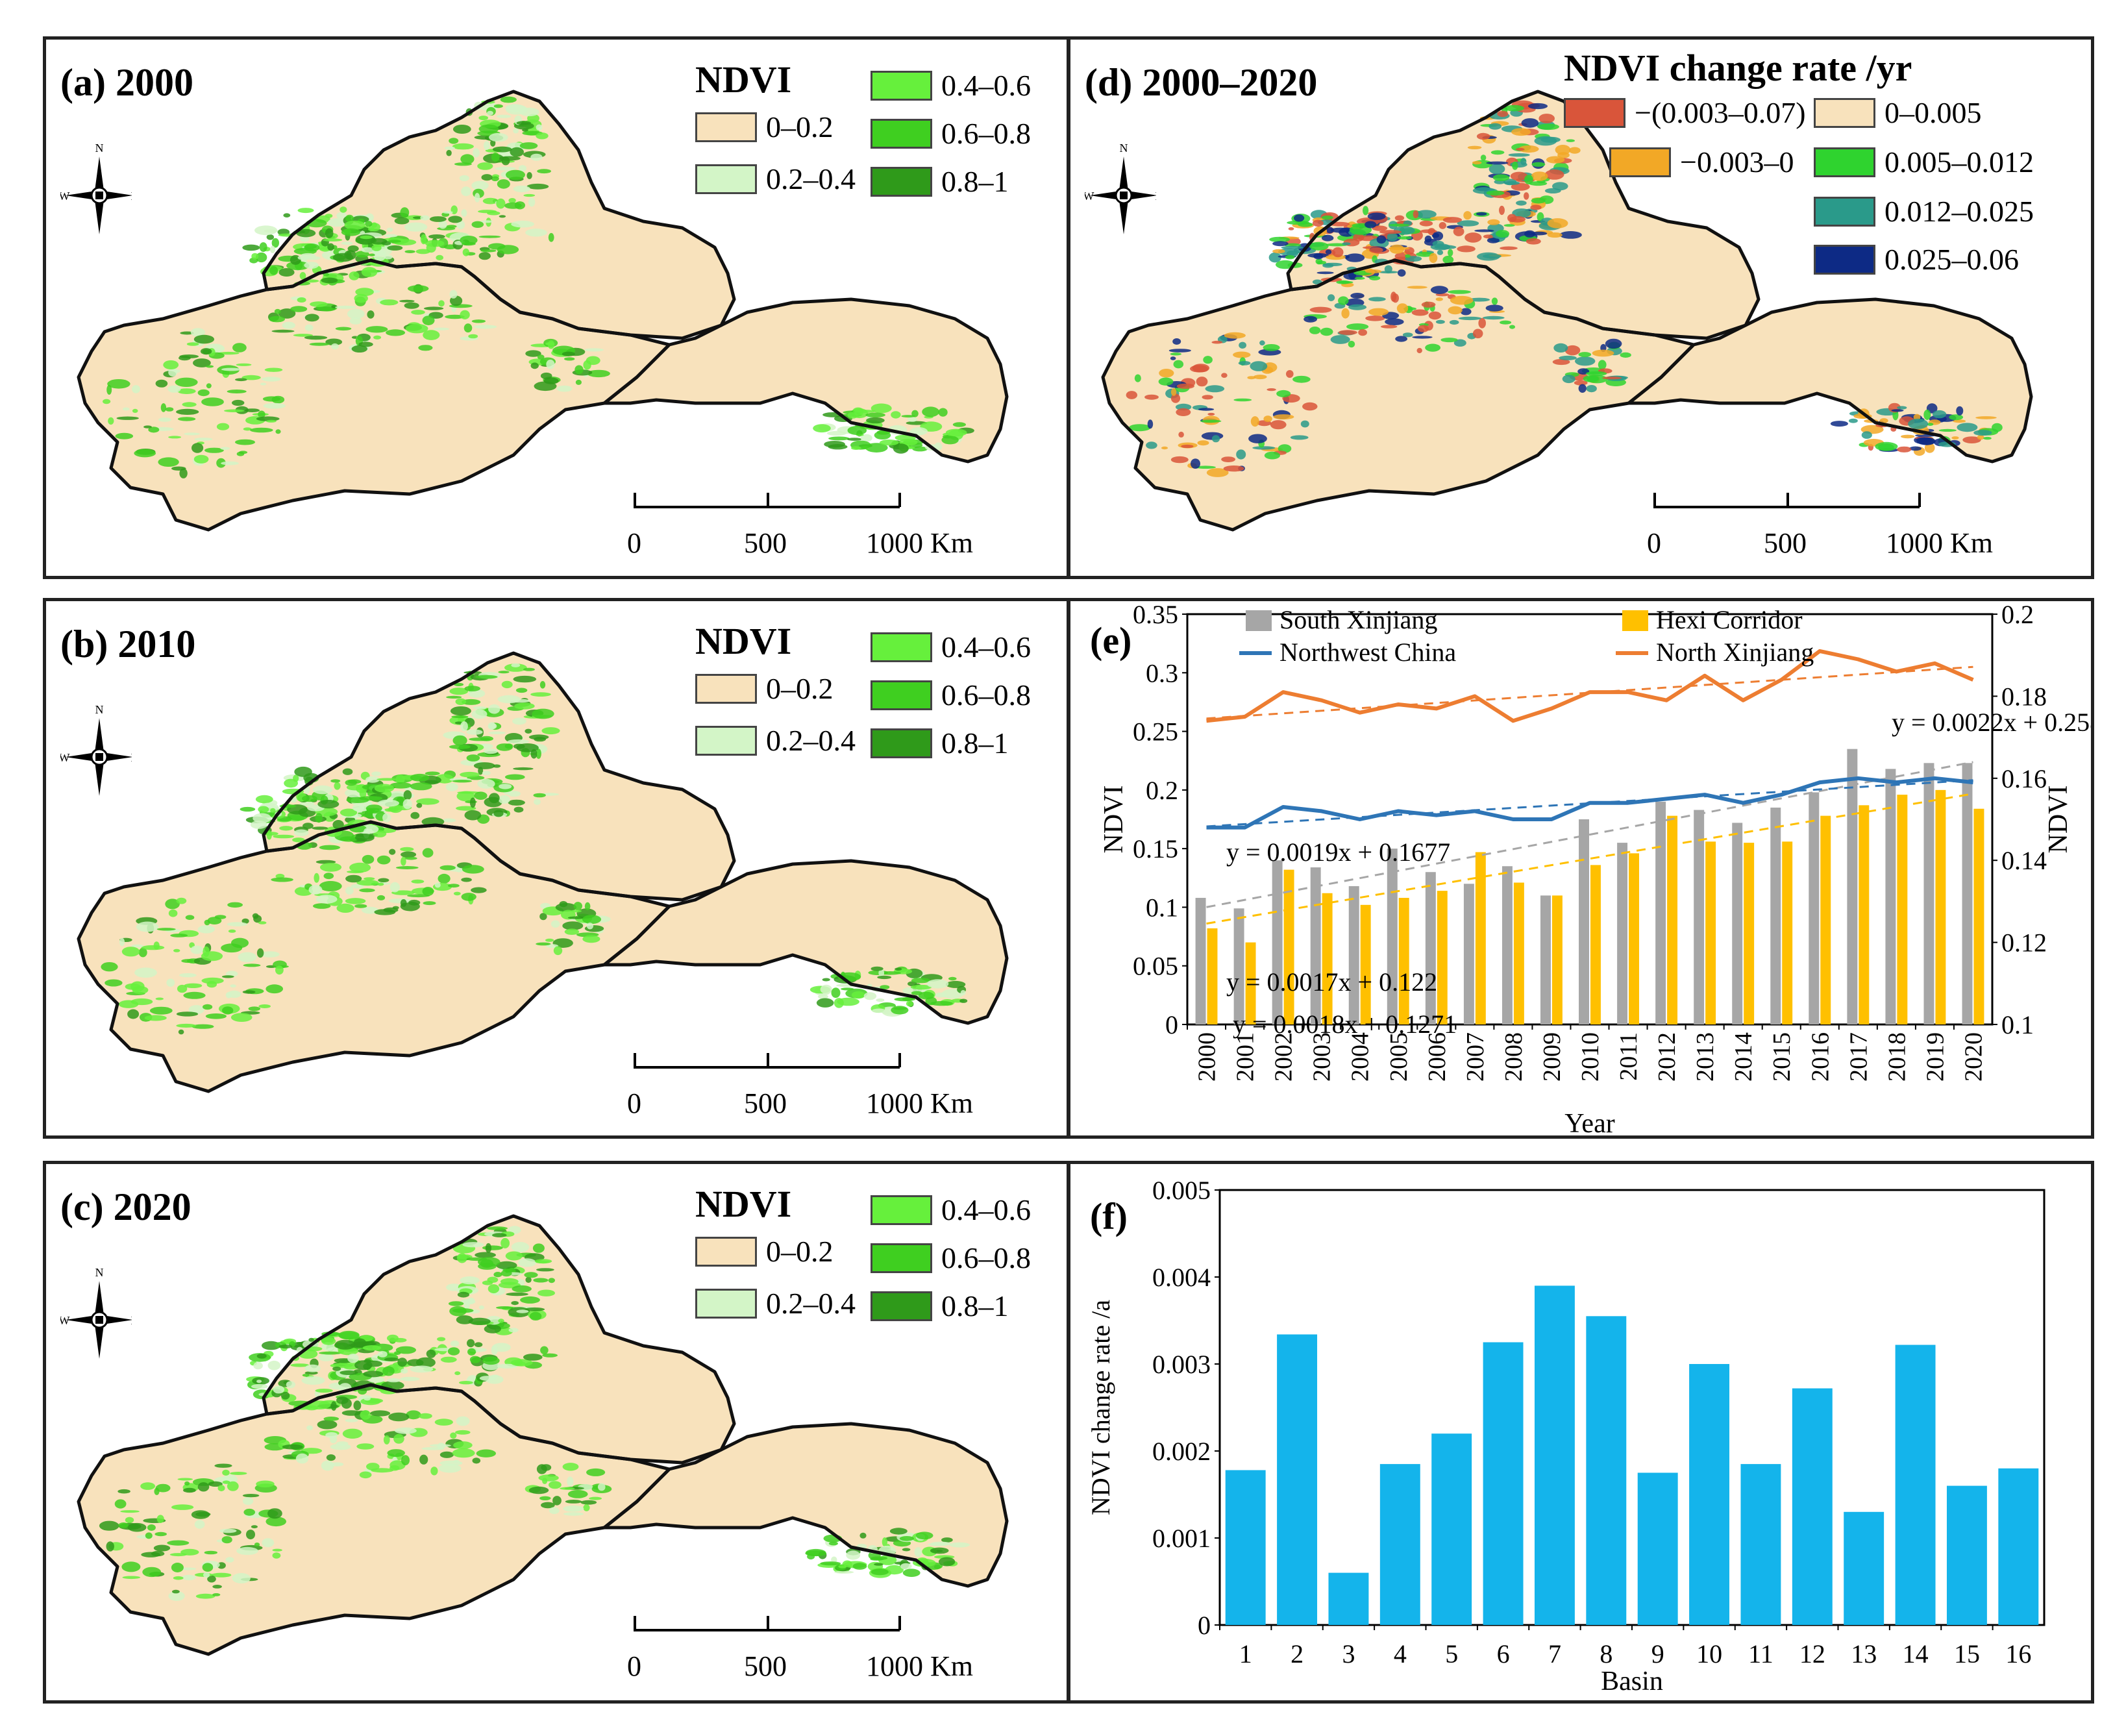  I want to click on scale-tick, so click(1654, 500).